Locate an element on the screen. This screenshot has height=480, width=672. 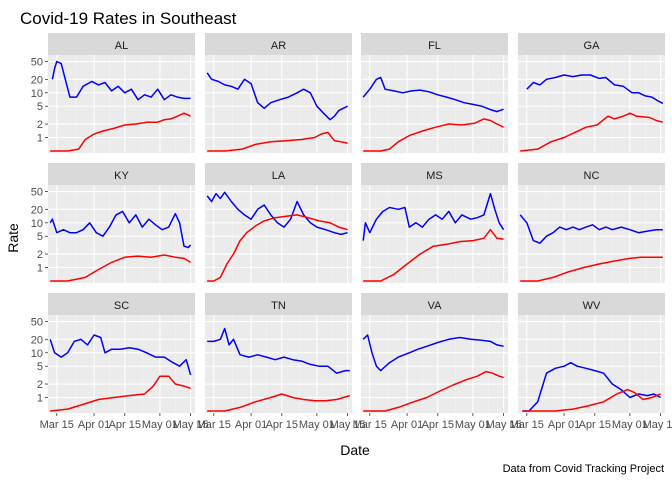
x-axis-title: Date is located at coordinates (355, 450).